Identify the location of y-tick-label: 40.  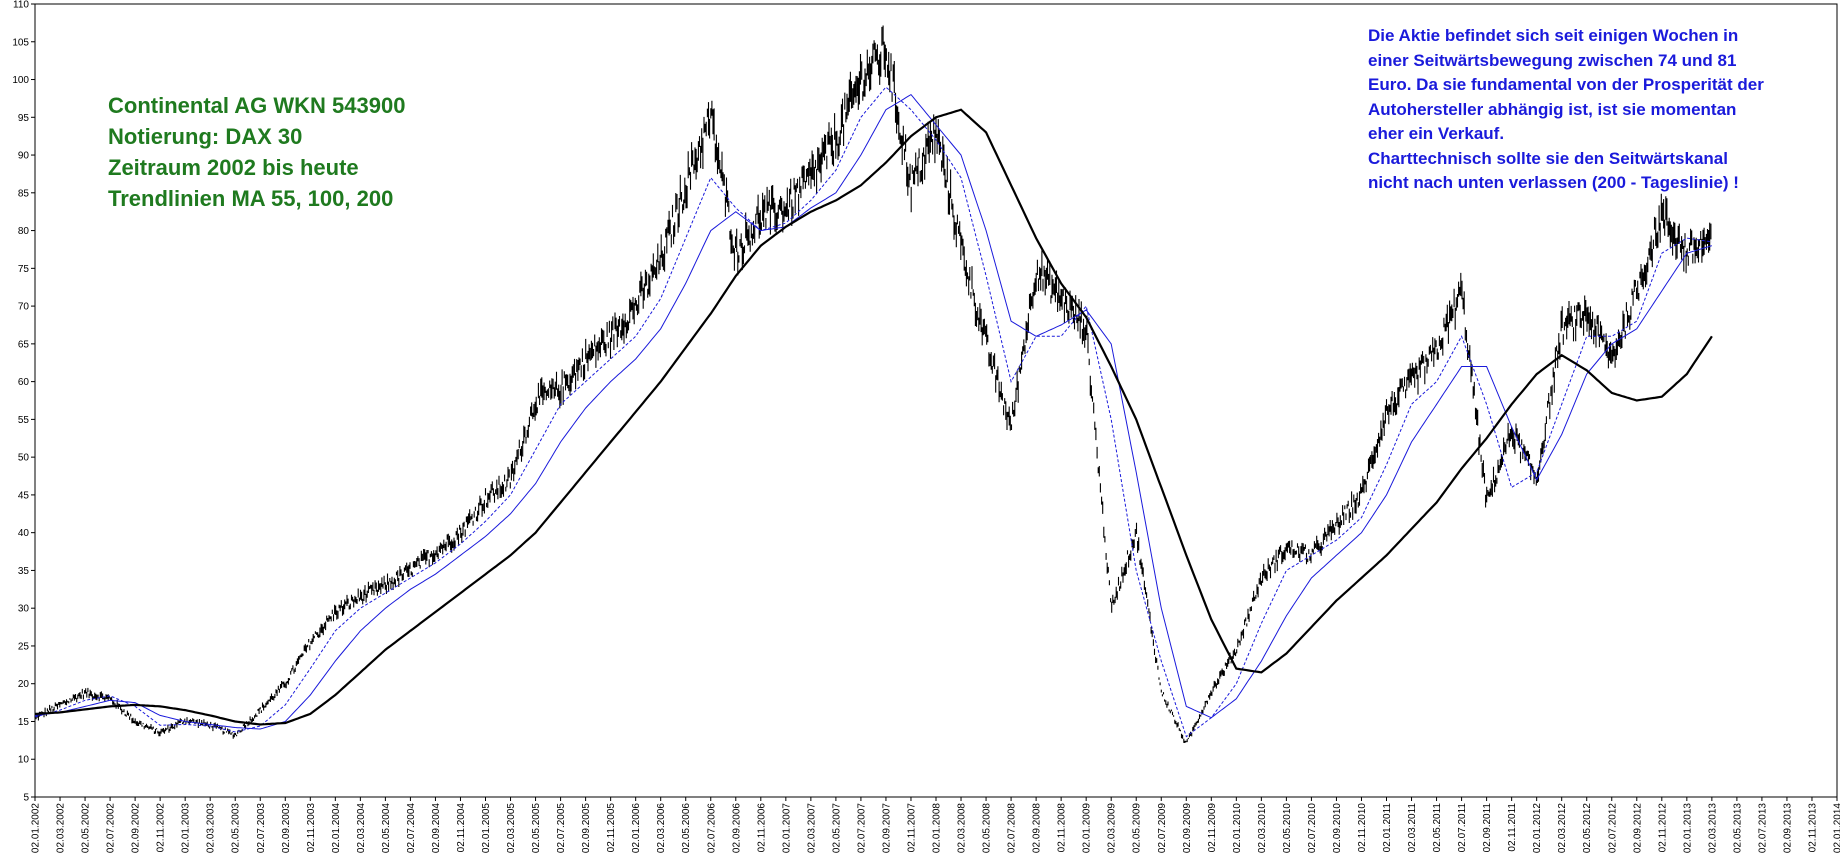
(24, 533).